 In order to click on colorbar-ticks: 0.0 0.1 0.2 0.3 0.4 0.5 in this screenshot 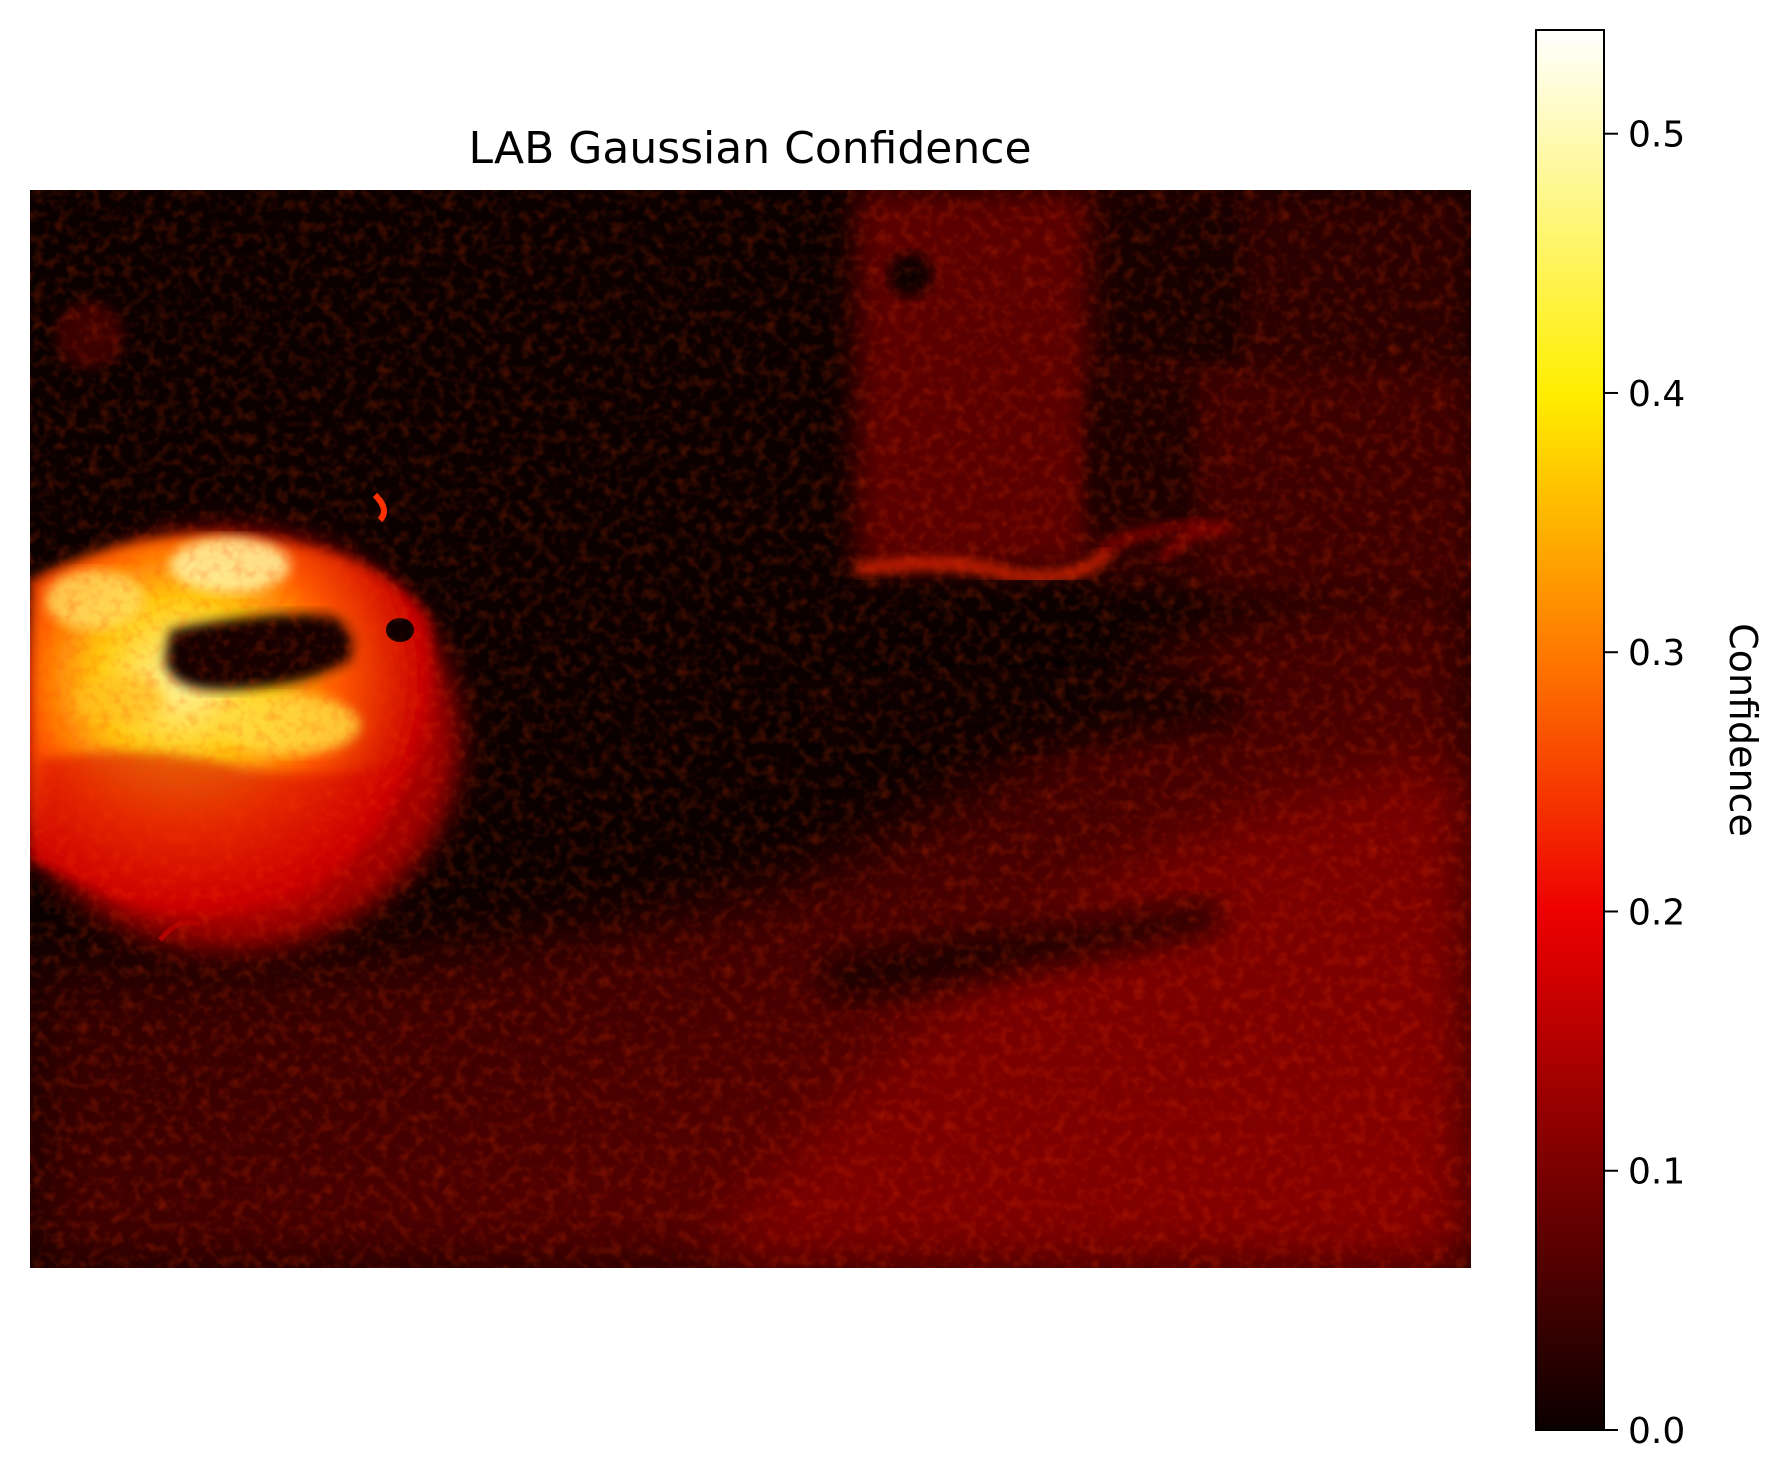, I will do `click(1644, 783)`.